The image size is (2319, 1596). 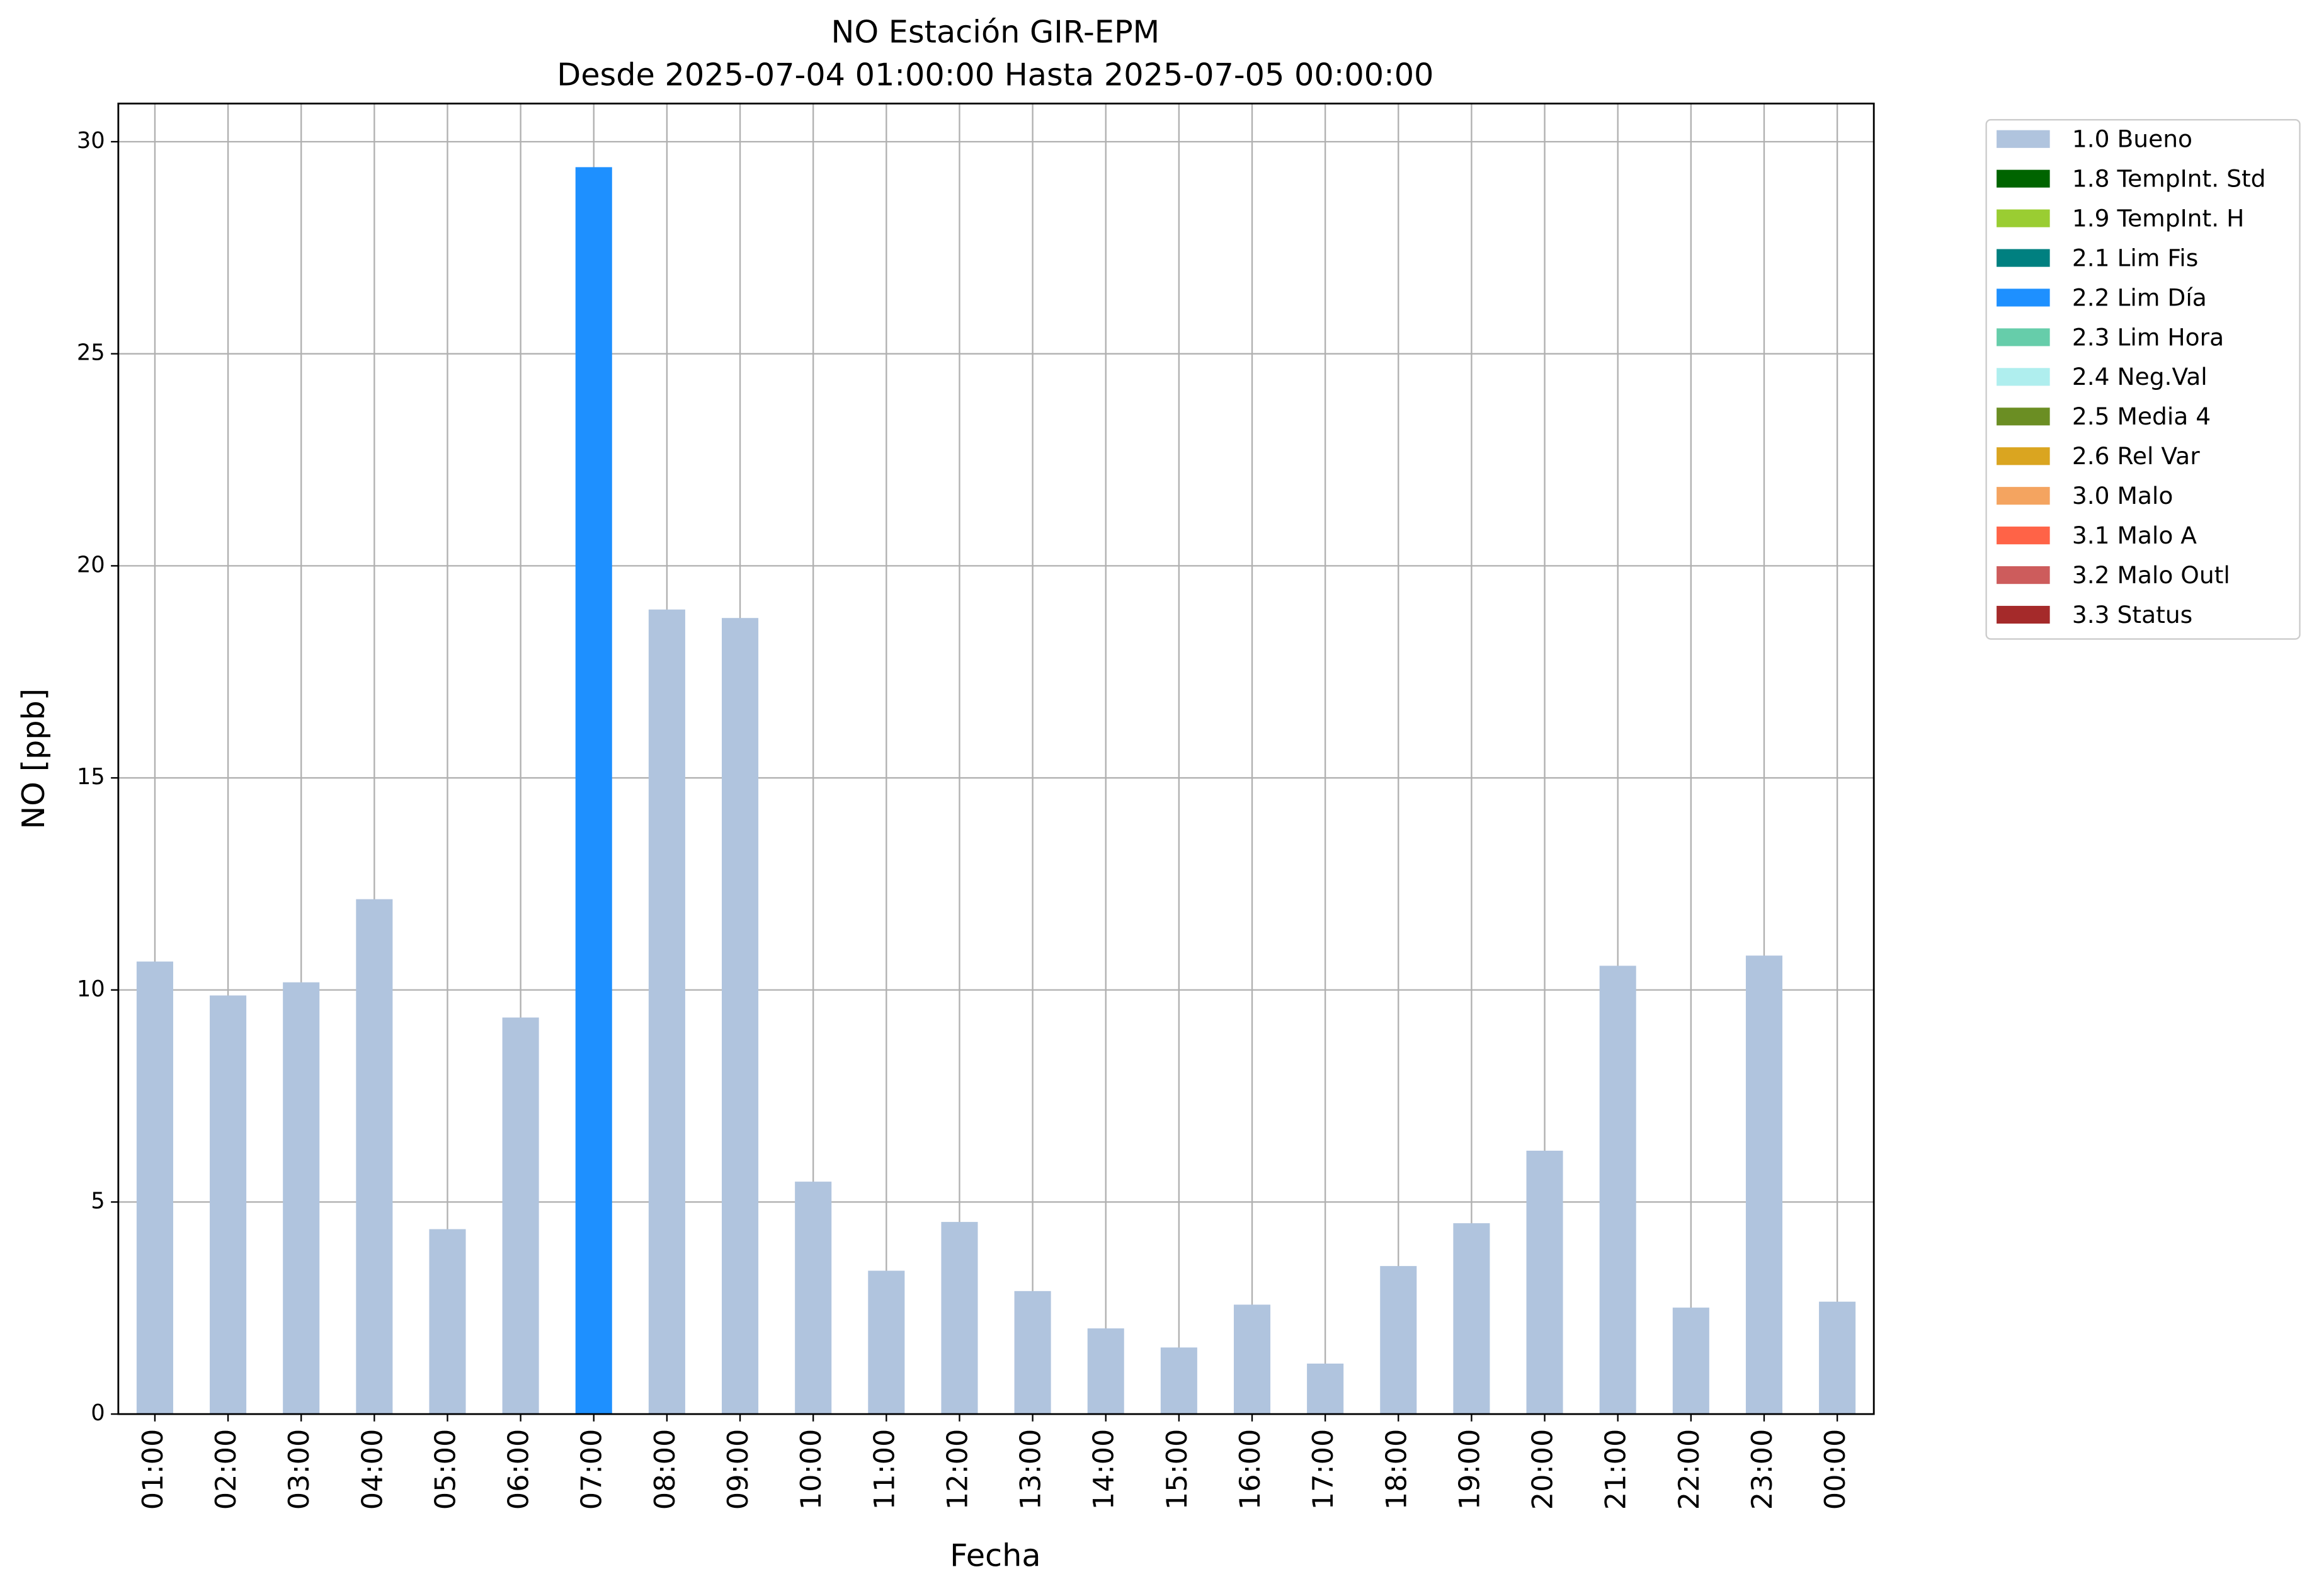 What do you see at coordinates (1104, 1469) in the screenshot?
I see `x-tick-label: 14:00` at bounding box center [1104, 1469].